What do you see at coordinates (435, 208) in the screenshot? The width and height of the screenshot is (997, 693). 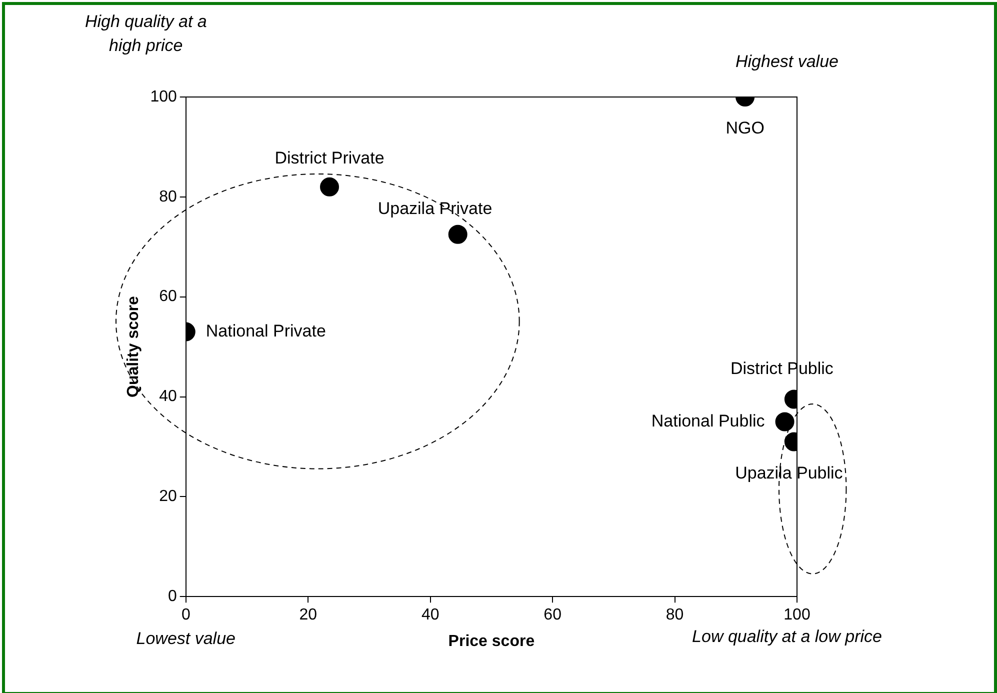 I see `annotation: Upazila Private` at bounding box center [435, 208].